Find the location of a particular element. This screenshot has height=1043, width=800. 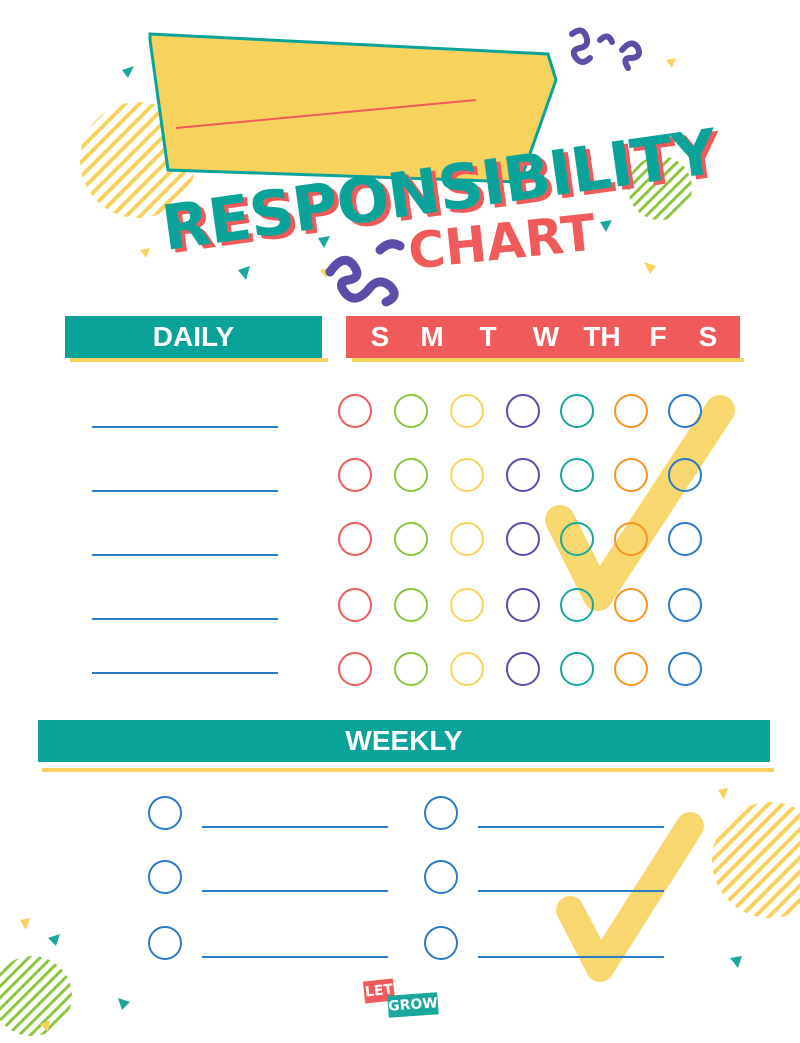

day-label-sat: S is located at coordinates (708, 336).